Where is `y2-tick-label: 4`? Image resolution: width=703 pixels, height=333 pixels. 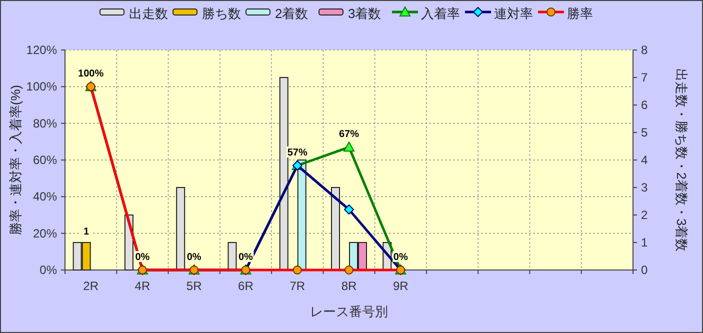 y2-tick-label: 4 is located at coordinates (644, 160).